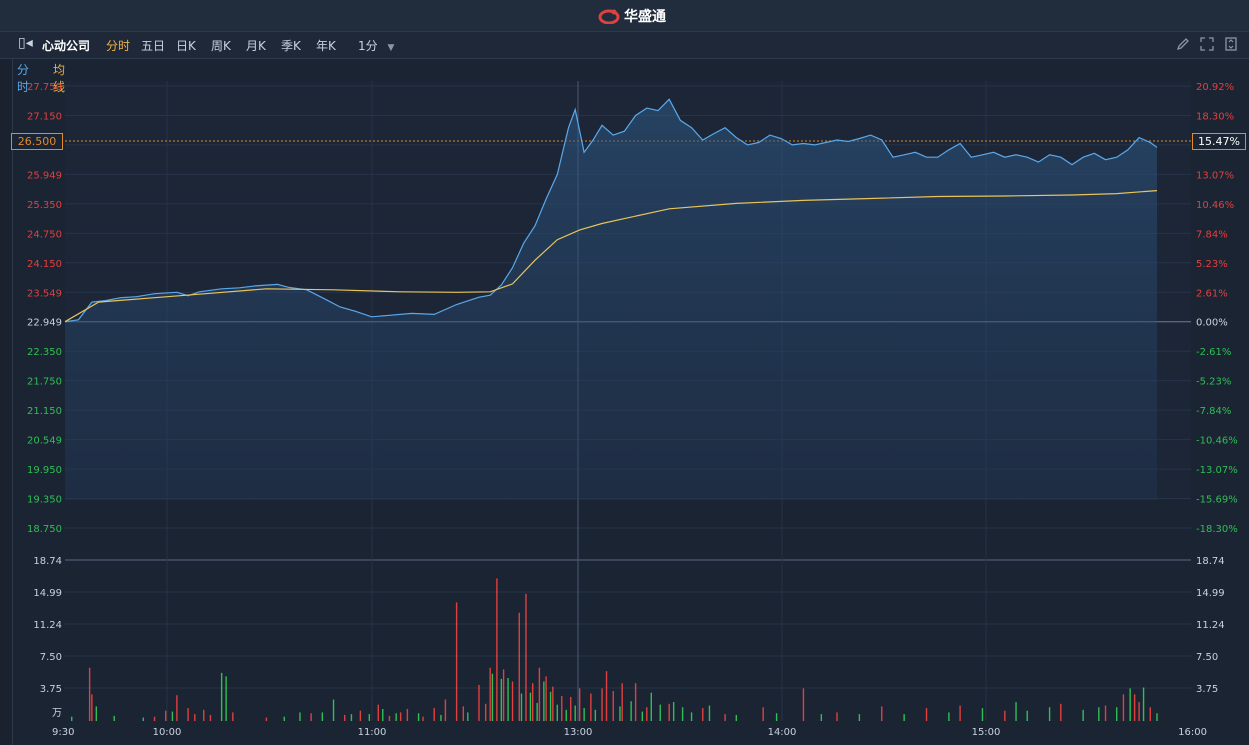 The image size is (1249, 745). I want to click on volume-tick-label-right: 11.24, so click(1210, 625).